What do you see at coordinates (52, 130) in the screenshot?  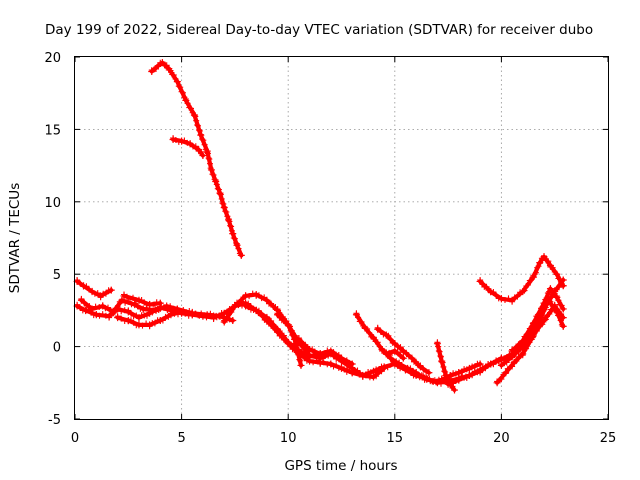 I see `y-tick-label: 15` at bounding box center [52, 130].